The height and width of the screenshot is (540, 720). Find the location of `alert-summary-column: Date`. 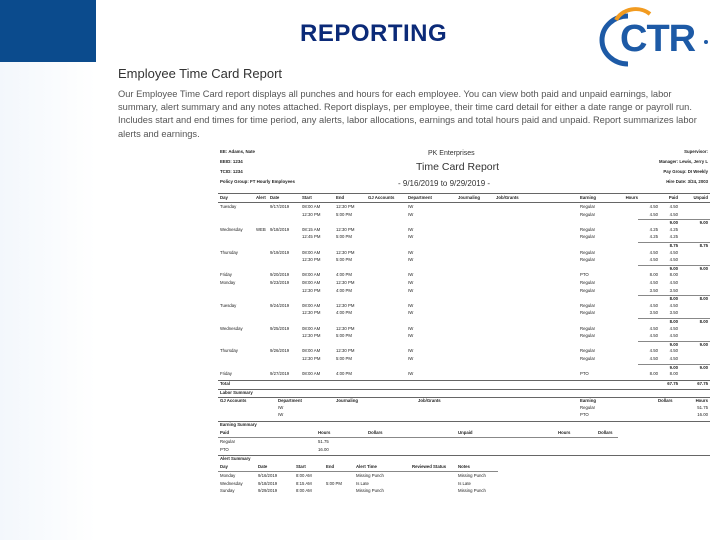

alert-summary-column: Date is located at coordinates (263, 467).